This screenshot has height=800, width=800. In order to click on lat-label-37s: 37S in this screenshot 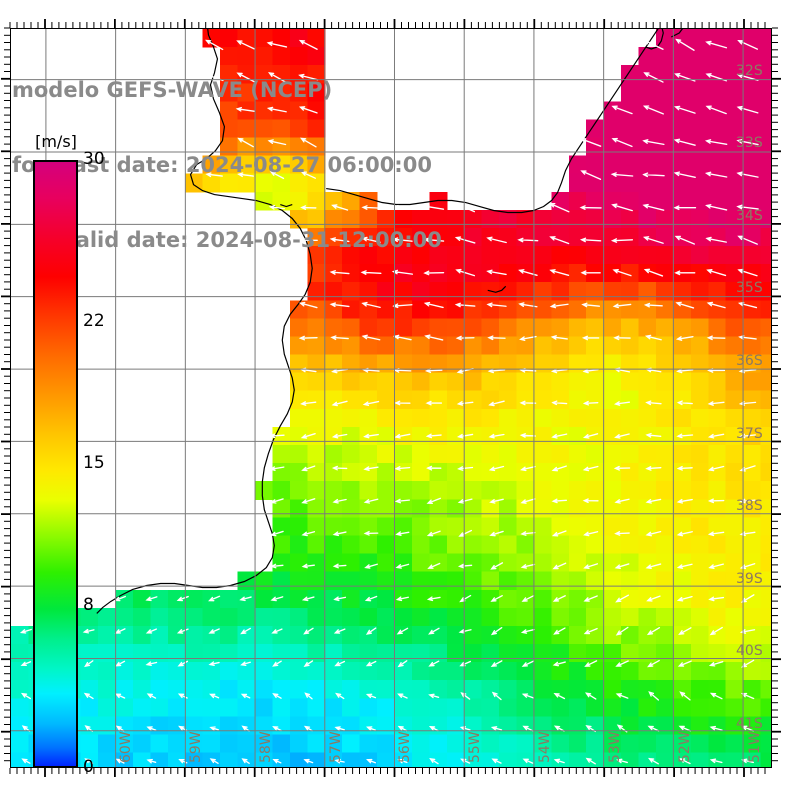, I will do `click(749, 433)`.